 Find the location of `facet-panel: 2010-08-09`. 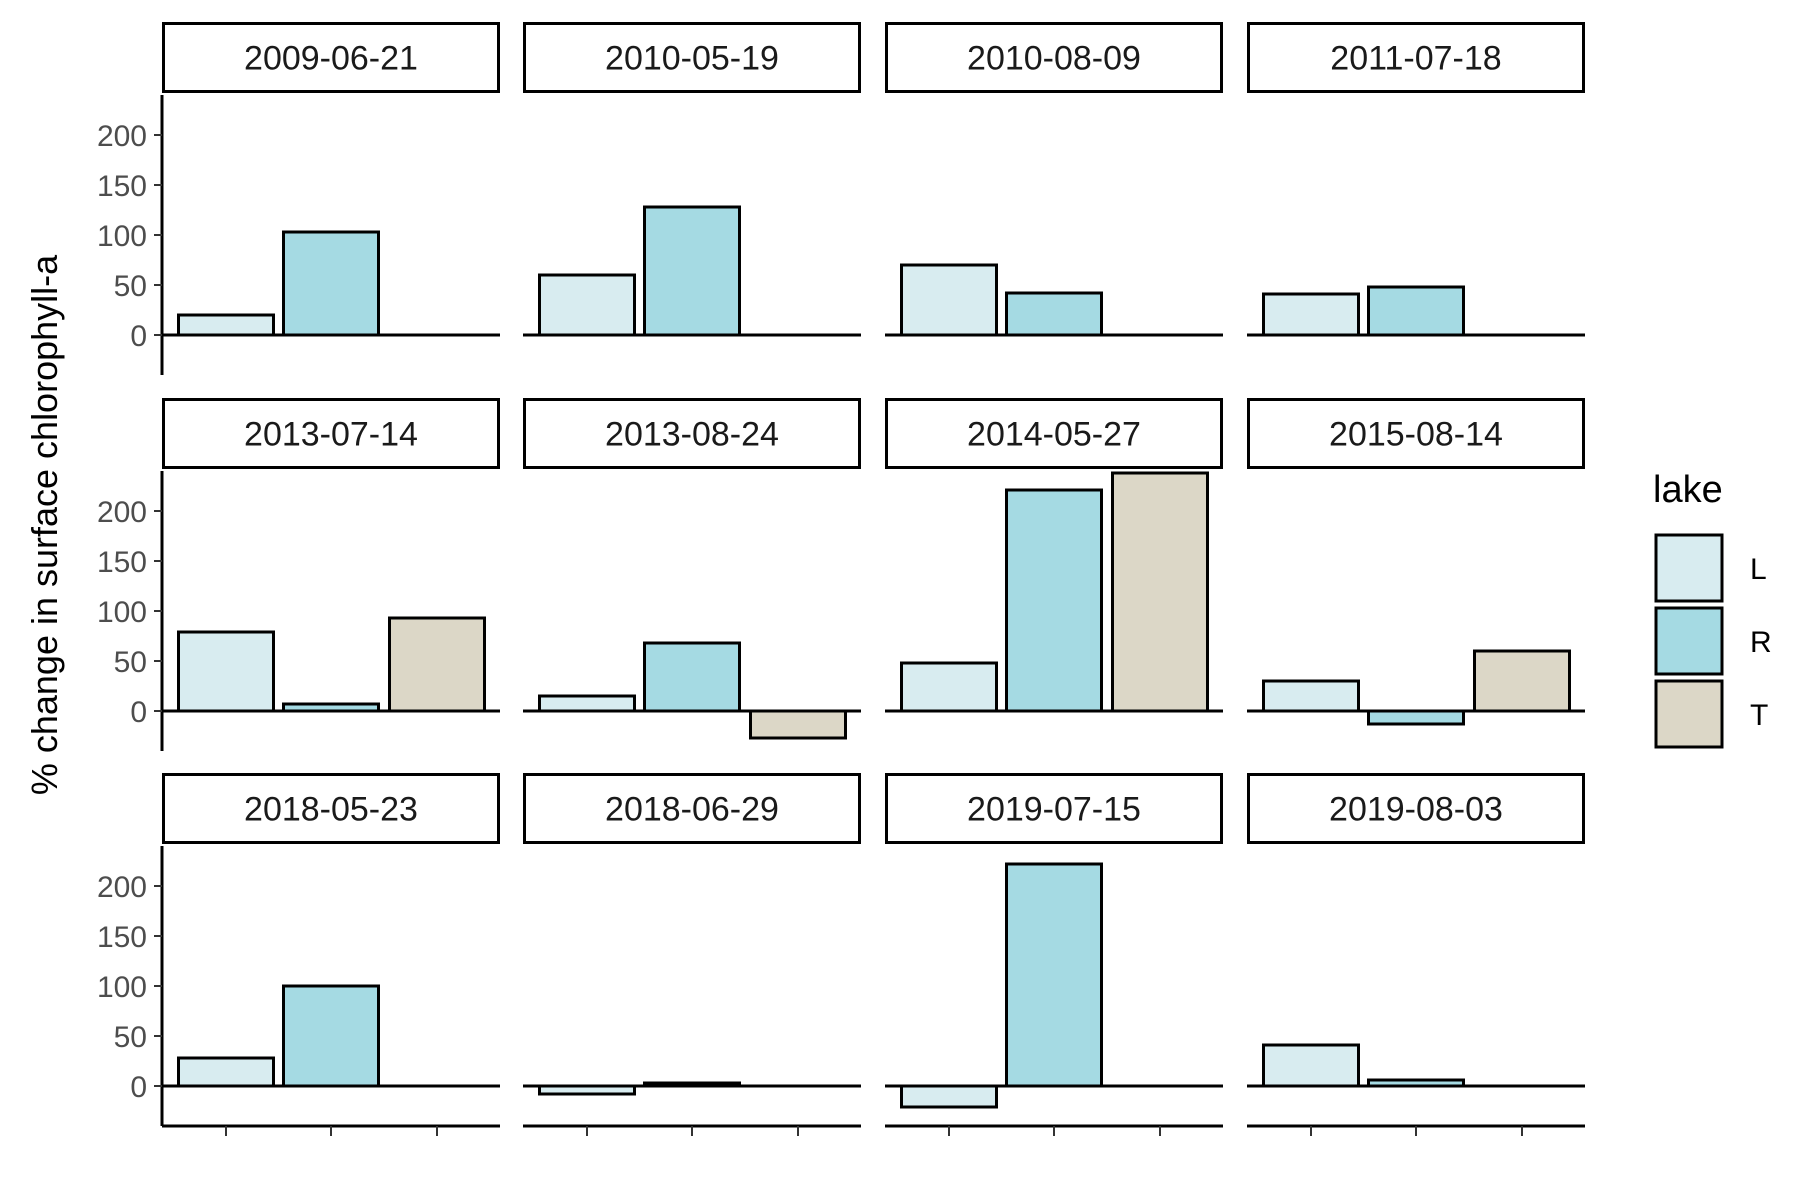

facet-panel: 2010-08-09 is located at coordinates (1054, 179).